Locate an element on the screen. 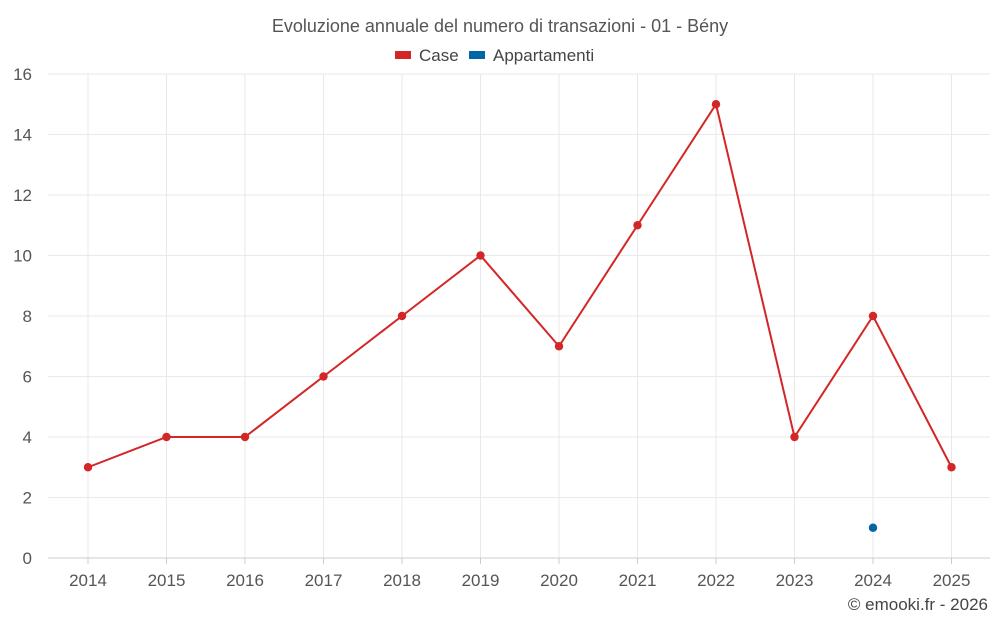 This screenshot has height=625, width=1000. credit-text: © emooki.fr - 2026 is located at coordinates (918, 604).